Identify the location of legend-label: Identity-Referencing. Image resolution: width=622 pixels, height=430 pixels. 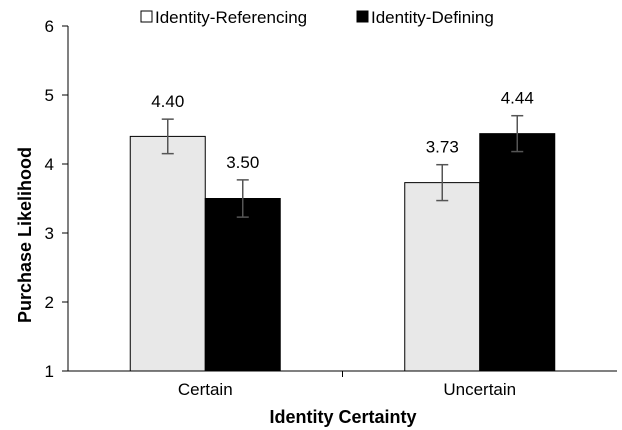
(231, 17).